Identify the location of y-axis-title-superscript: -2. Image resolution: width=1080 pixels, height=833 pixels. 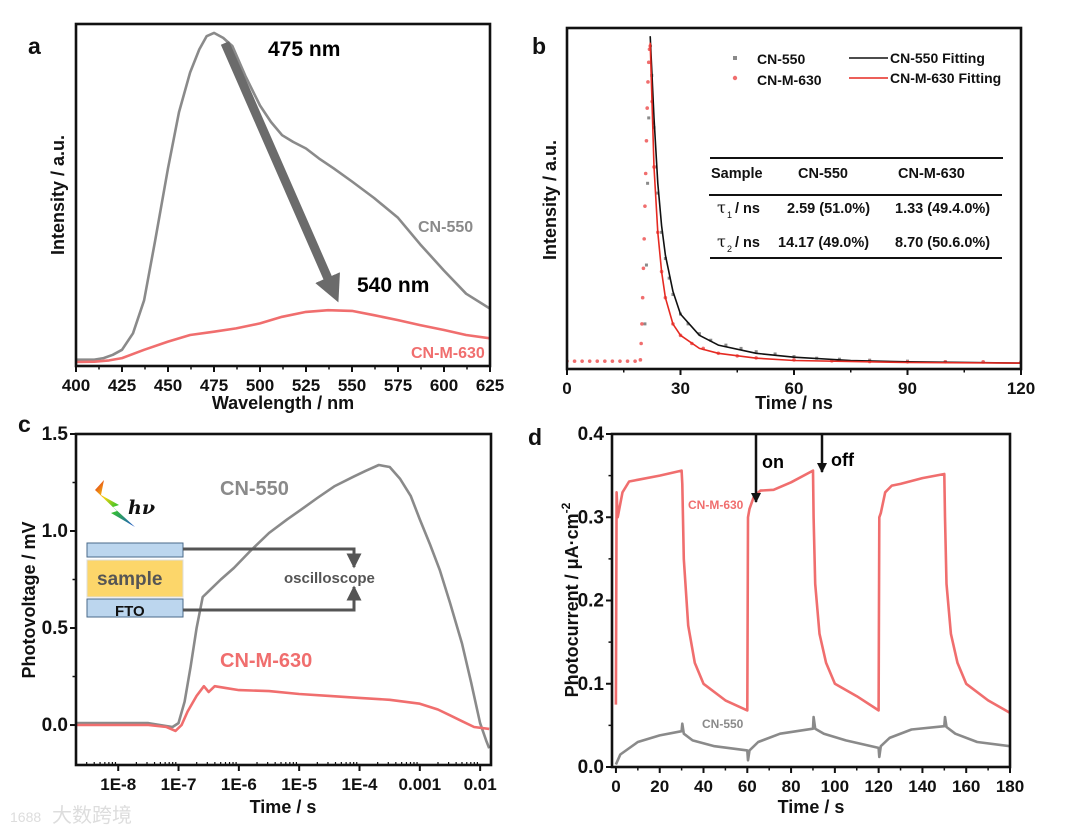
(566, 507).